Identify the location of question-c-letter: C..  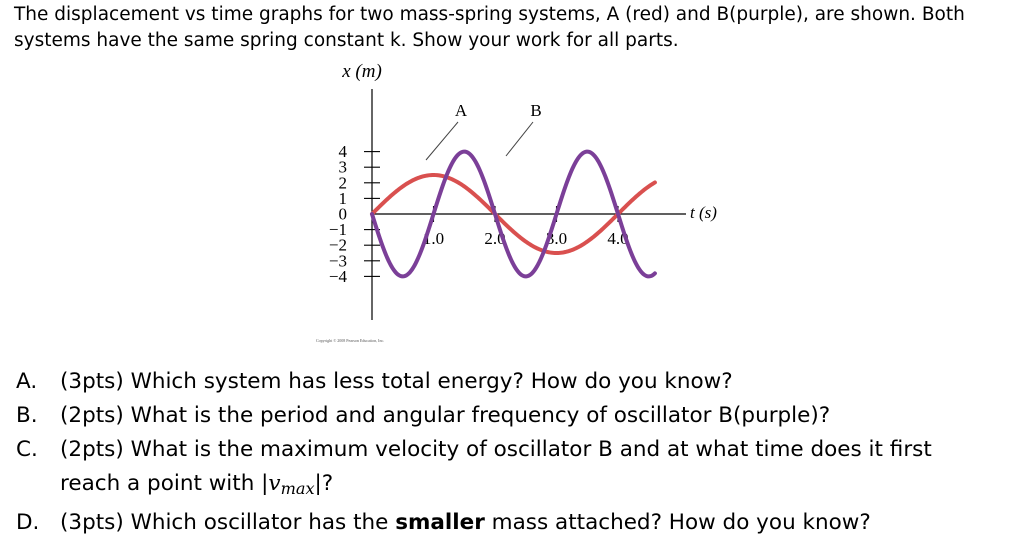
(27, 449).